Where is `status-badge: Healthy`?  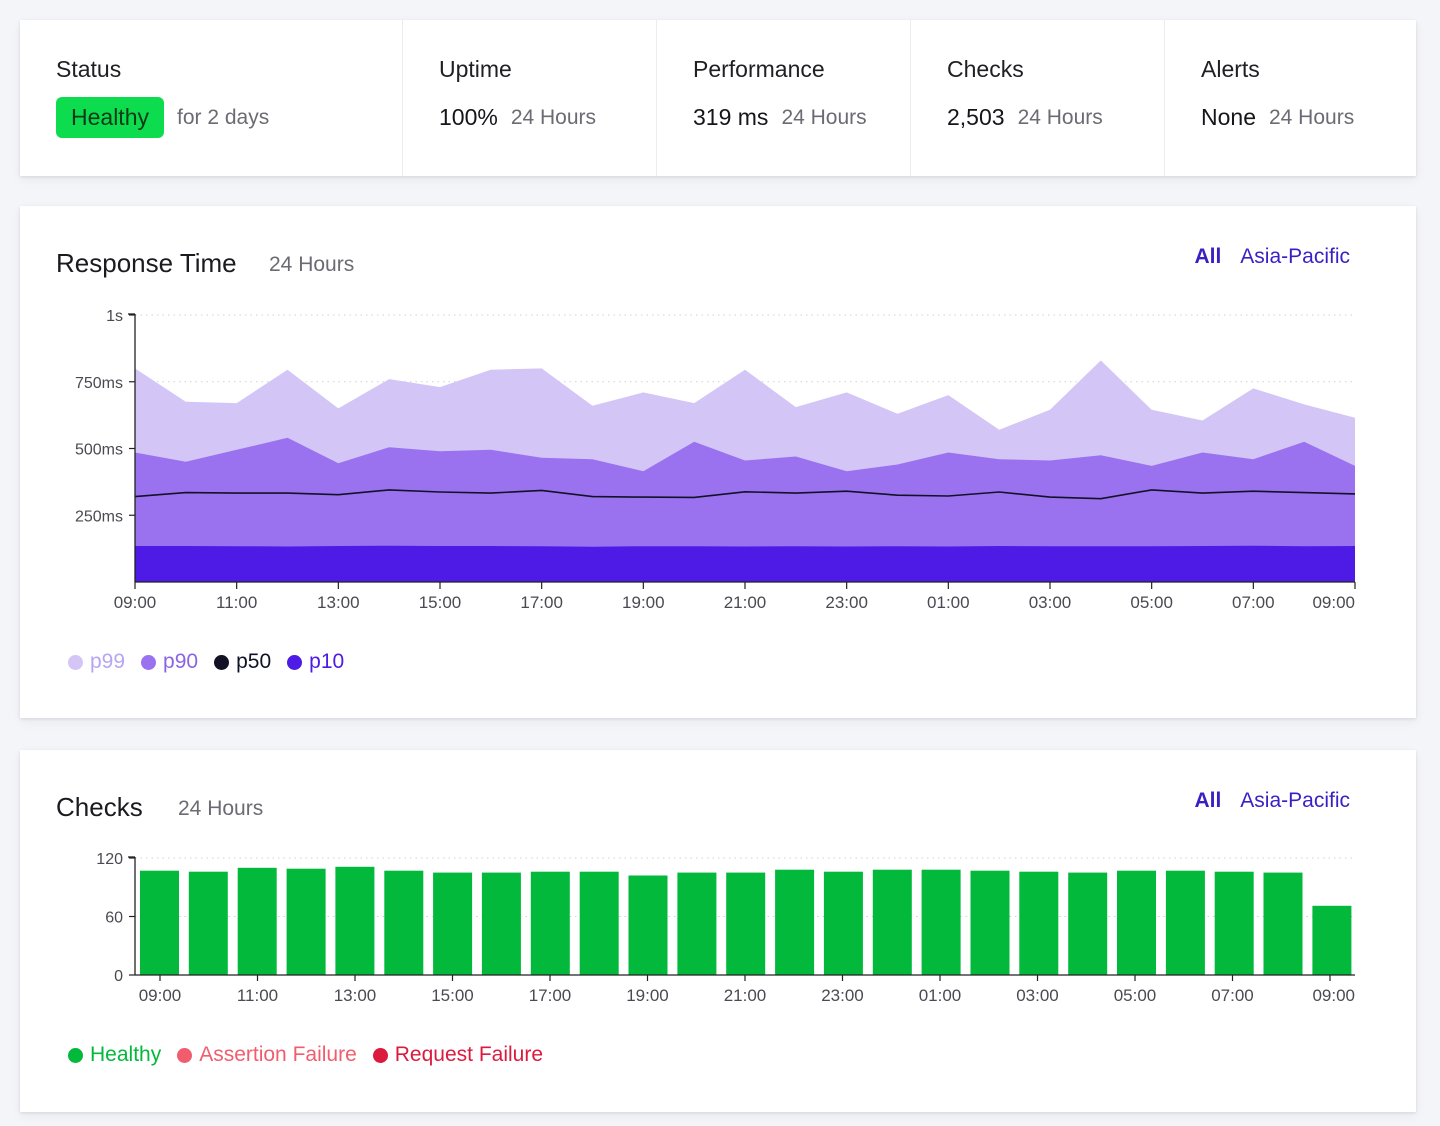 status-badge: Healthy is located at coordinates (110, 117).